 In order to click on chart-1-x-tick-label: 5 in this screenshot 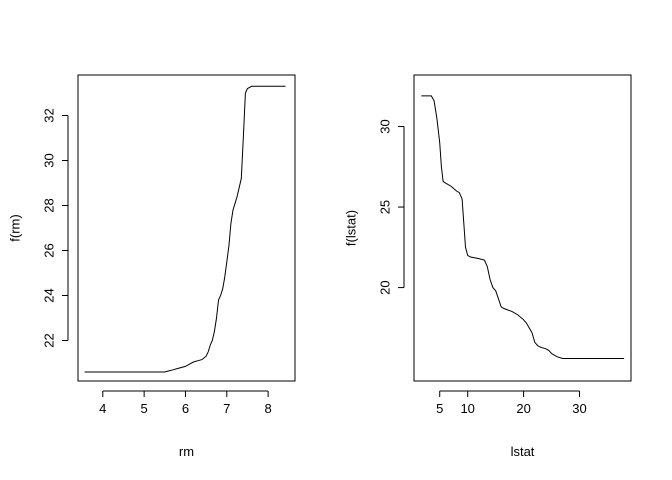, I will do `click(144, 408)`.